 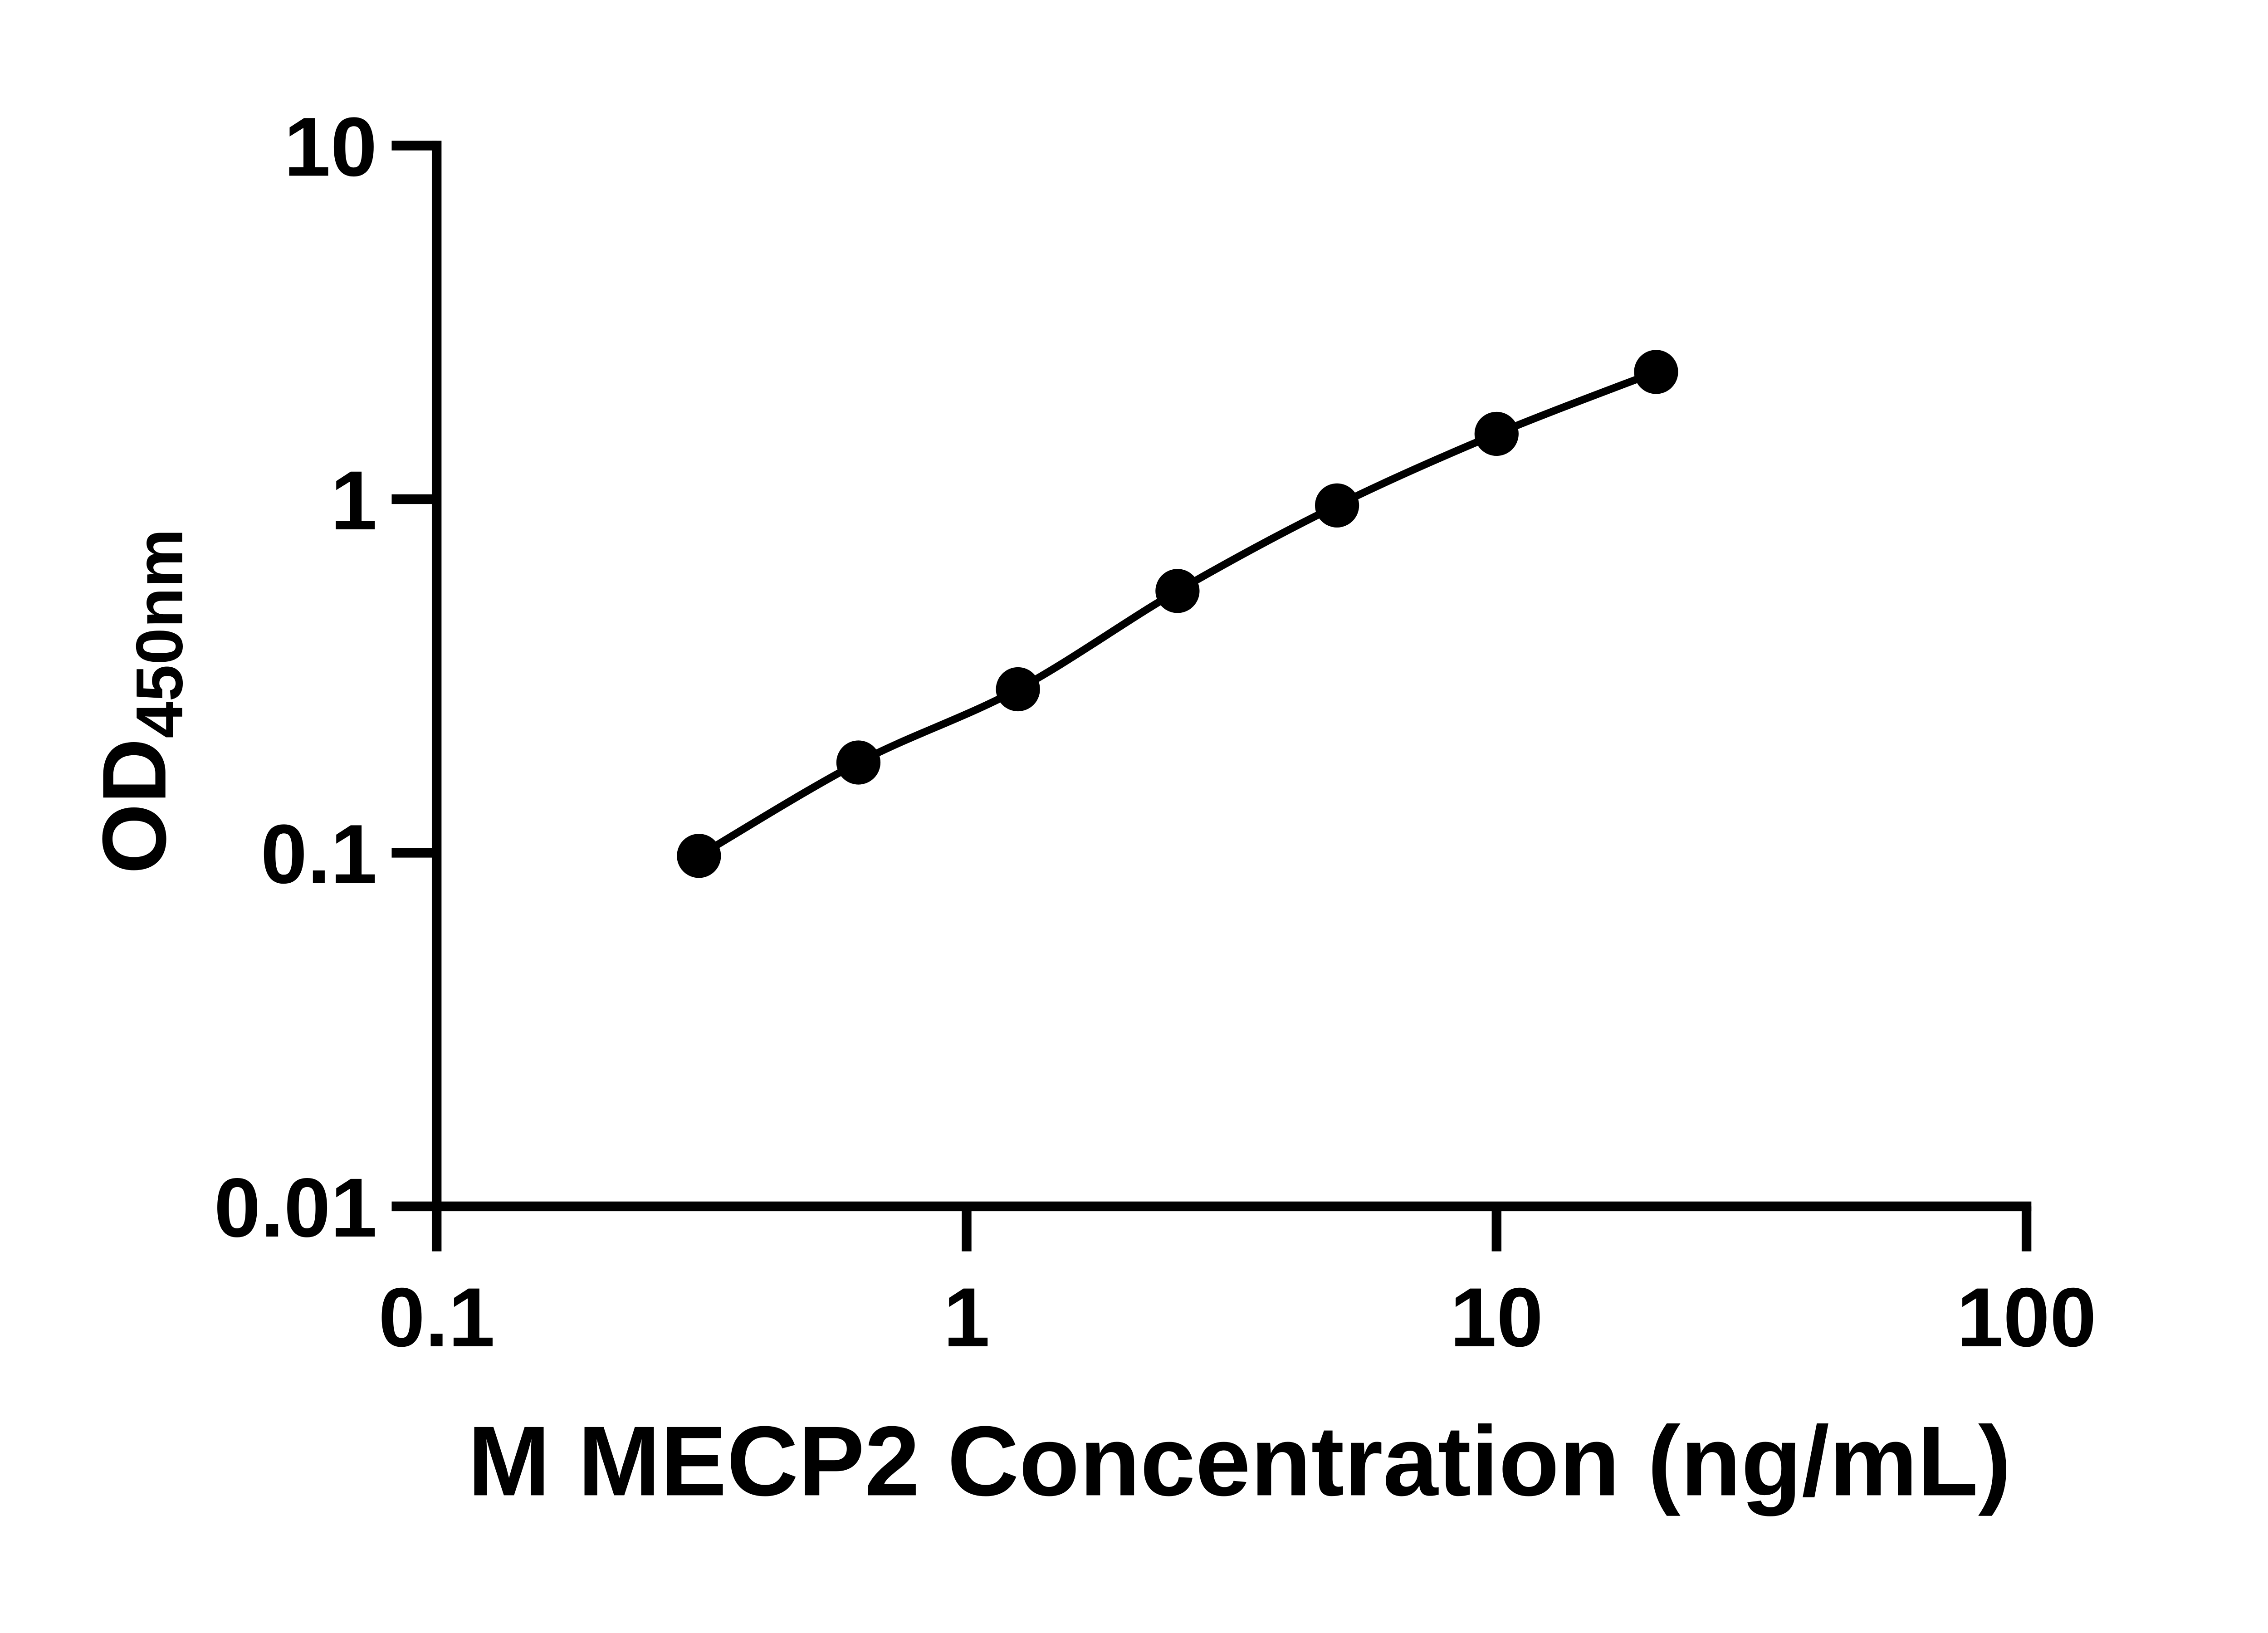 I want to click on data-point-10ng-ml, so click(x=1497, y=433).